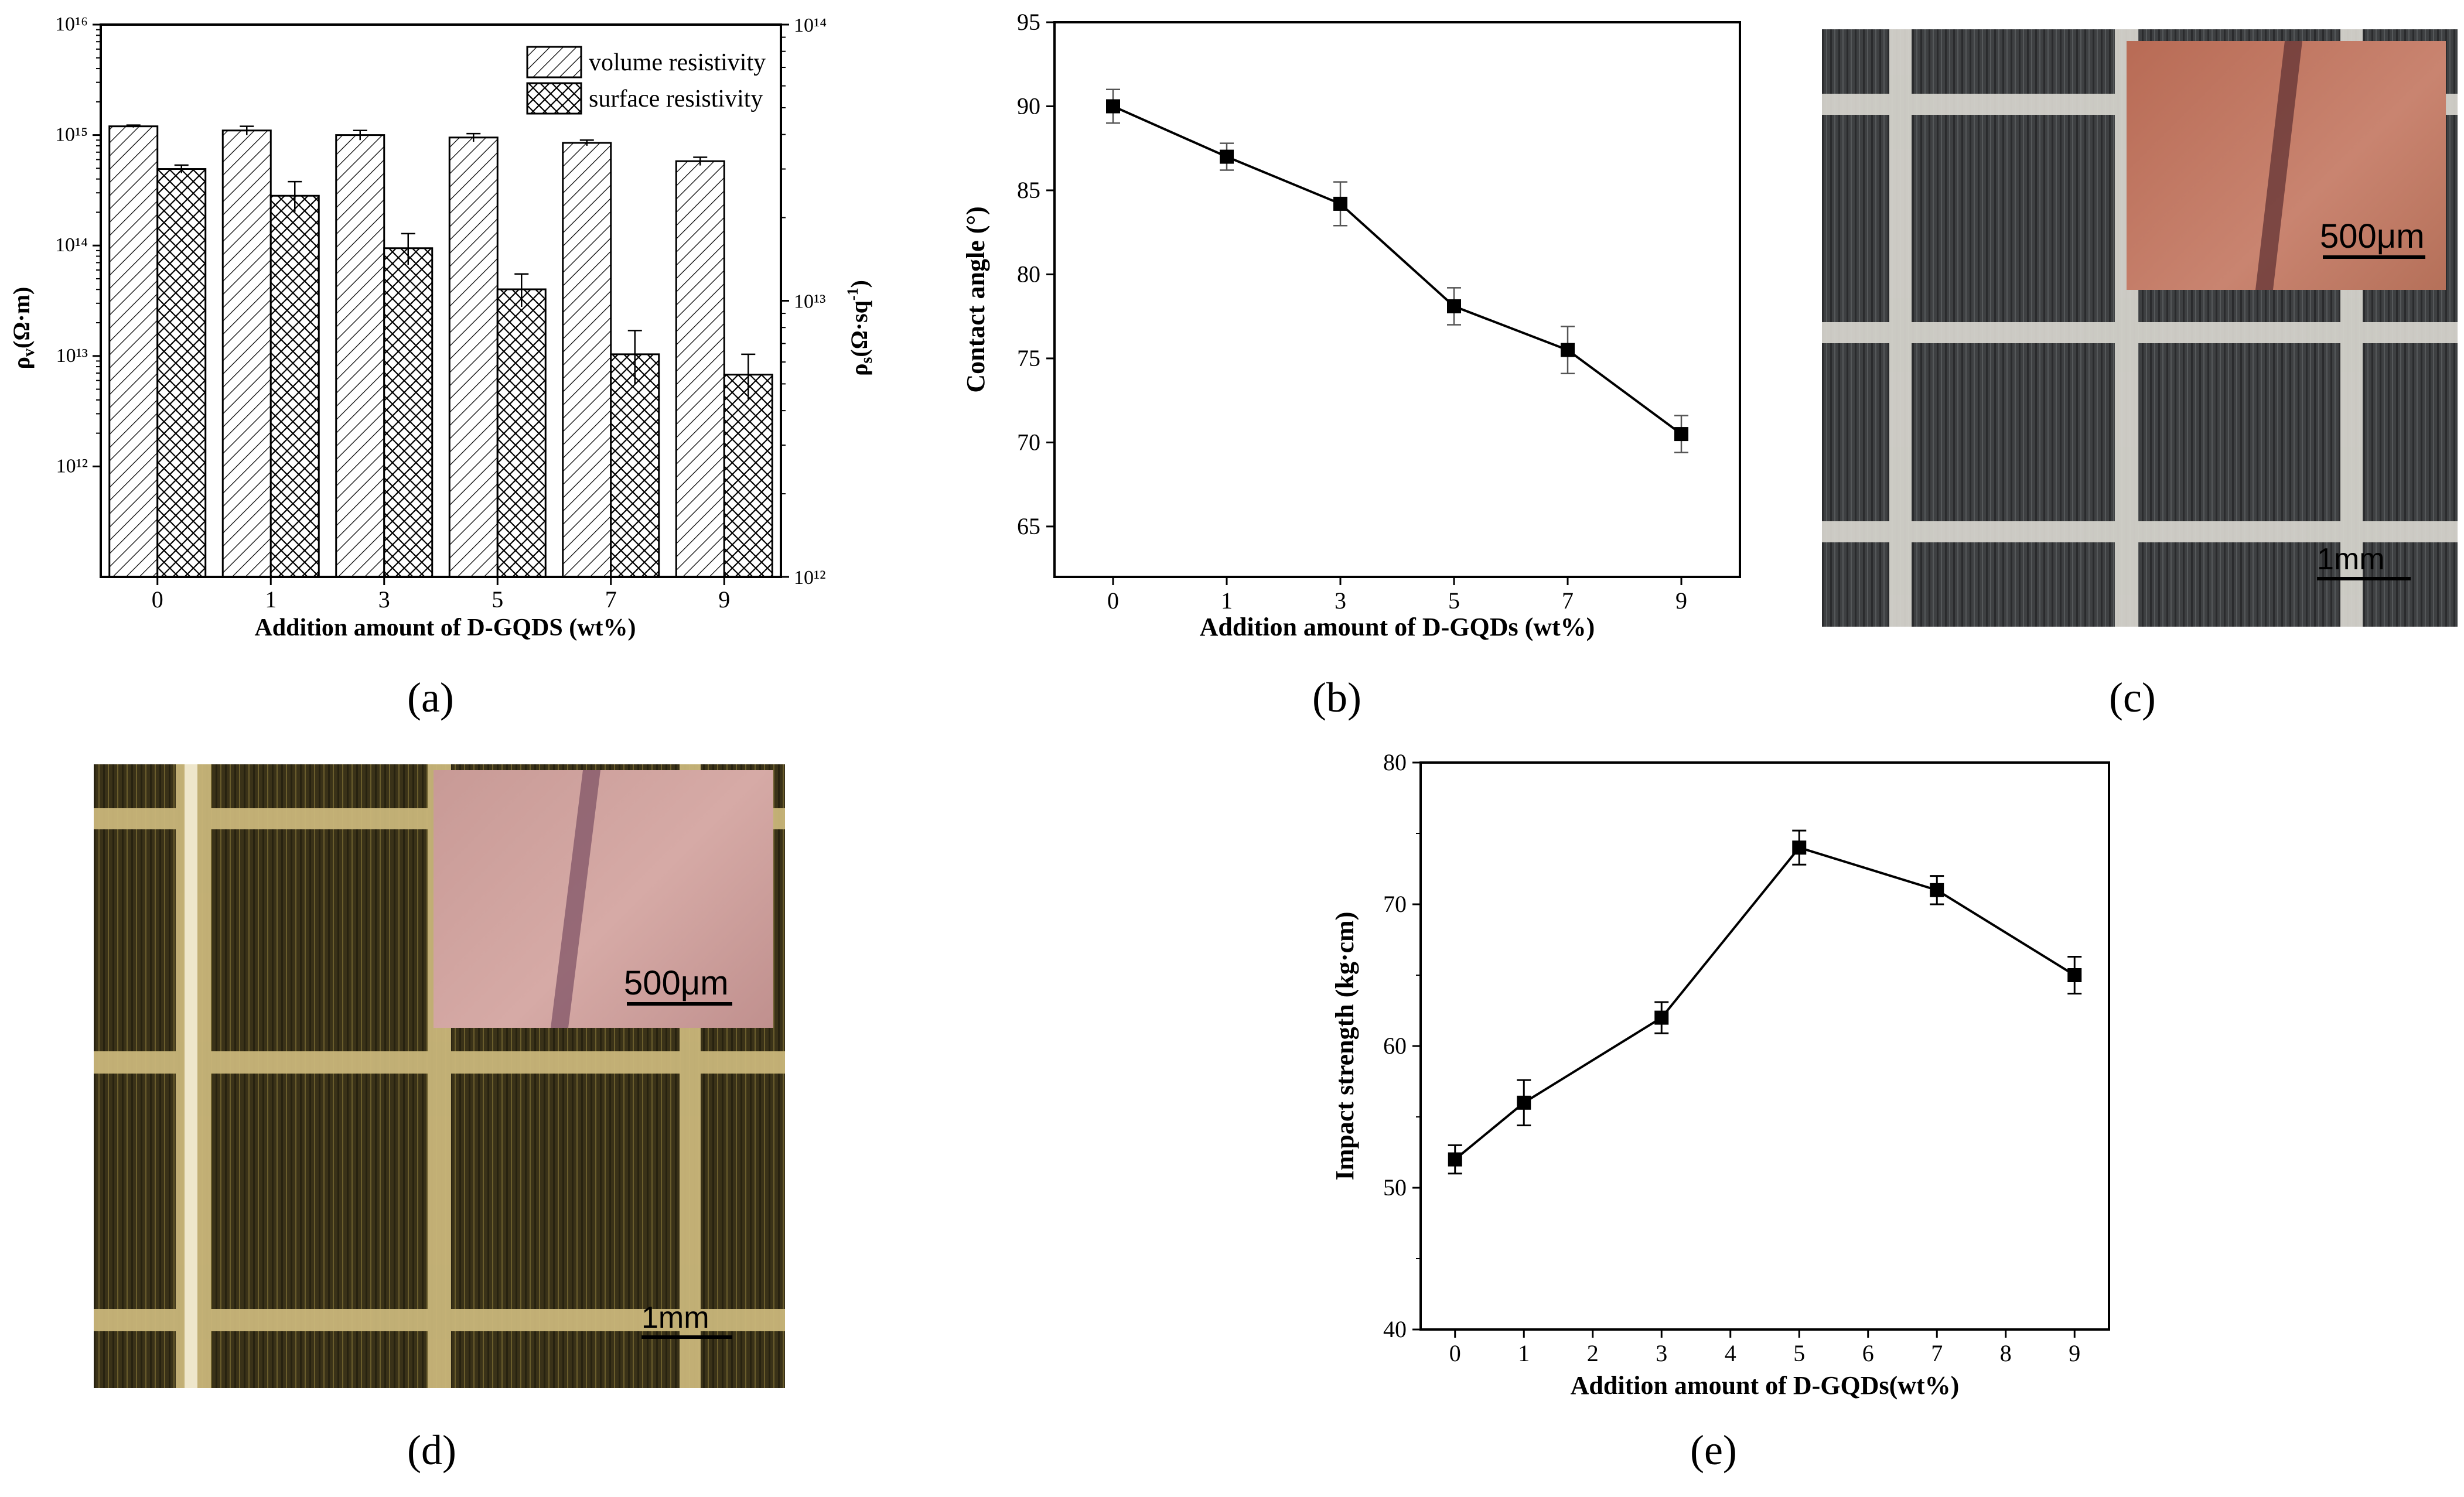  I want to click on chart-b-y-tick-75: 75, so click(1028, 358).